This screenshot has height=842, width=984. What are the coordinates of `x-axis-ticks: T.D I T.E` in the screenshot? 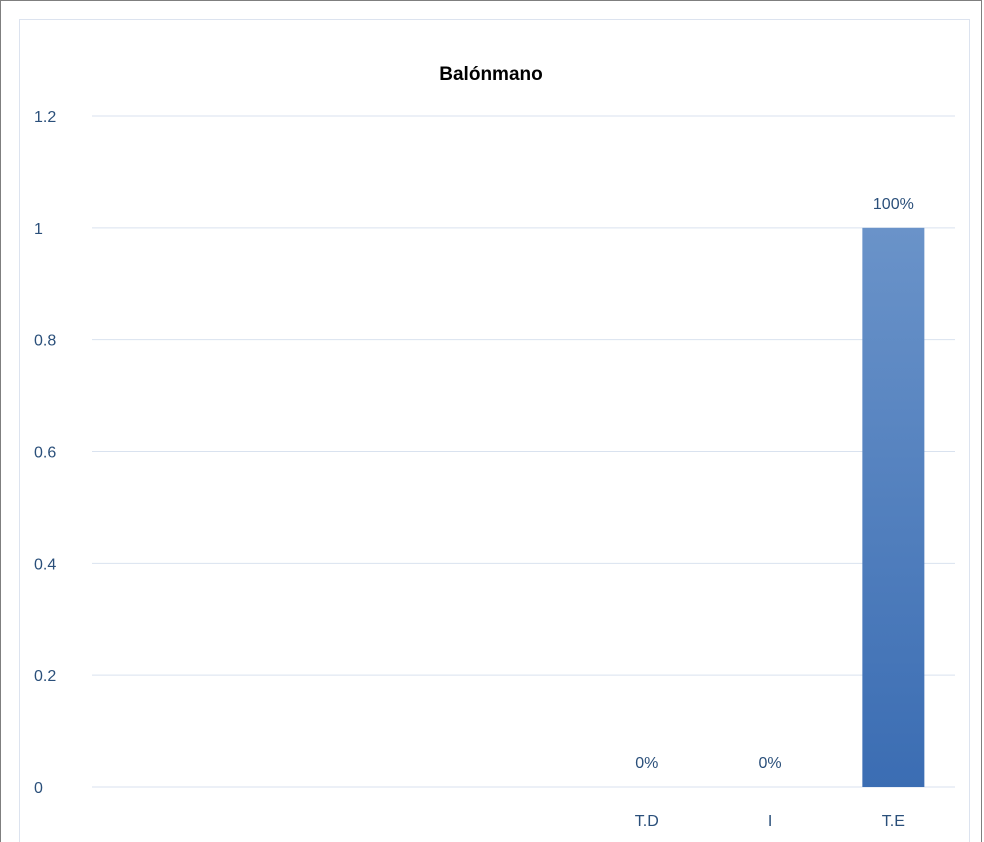 It's located at (770, 821).